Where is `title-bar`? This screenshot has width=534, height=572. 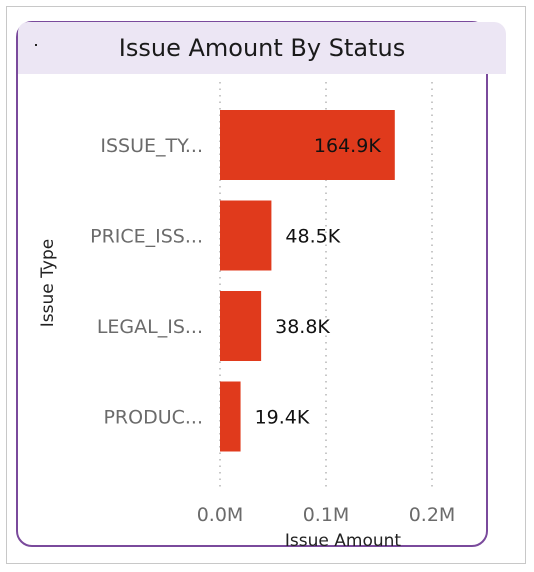 title-bar is located at coordinates (262, 48).